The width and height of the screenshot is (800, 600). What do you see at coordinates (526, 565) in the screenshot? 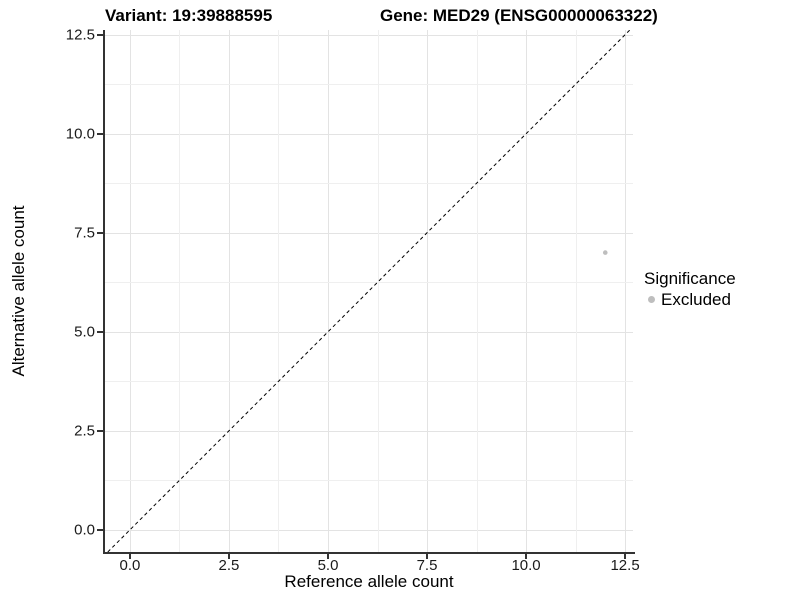
I see `x-tick-label: 10.0` at bounding box center [526, 565].